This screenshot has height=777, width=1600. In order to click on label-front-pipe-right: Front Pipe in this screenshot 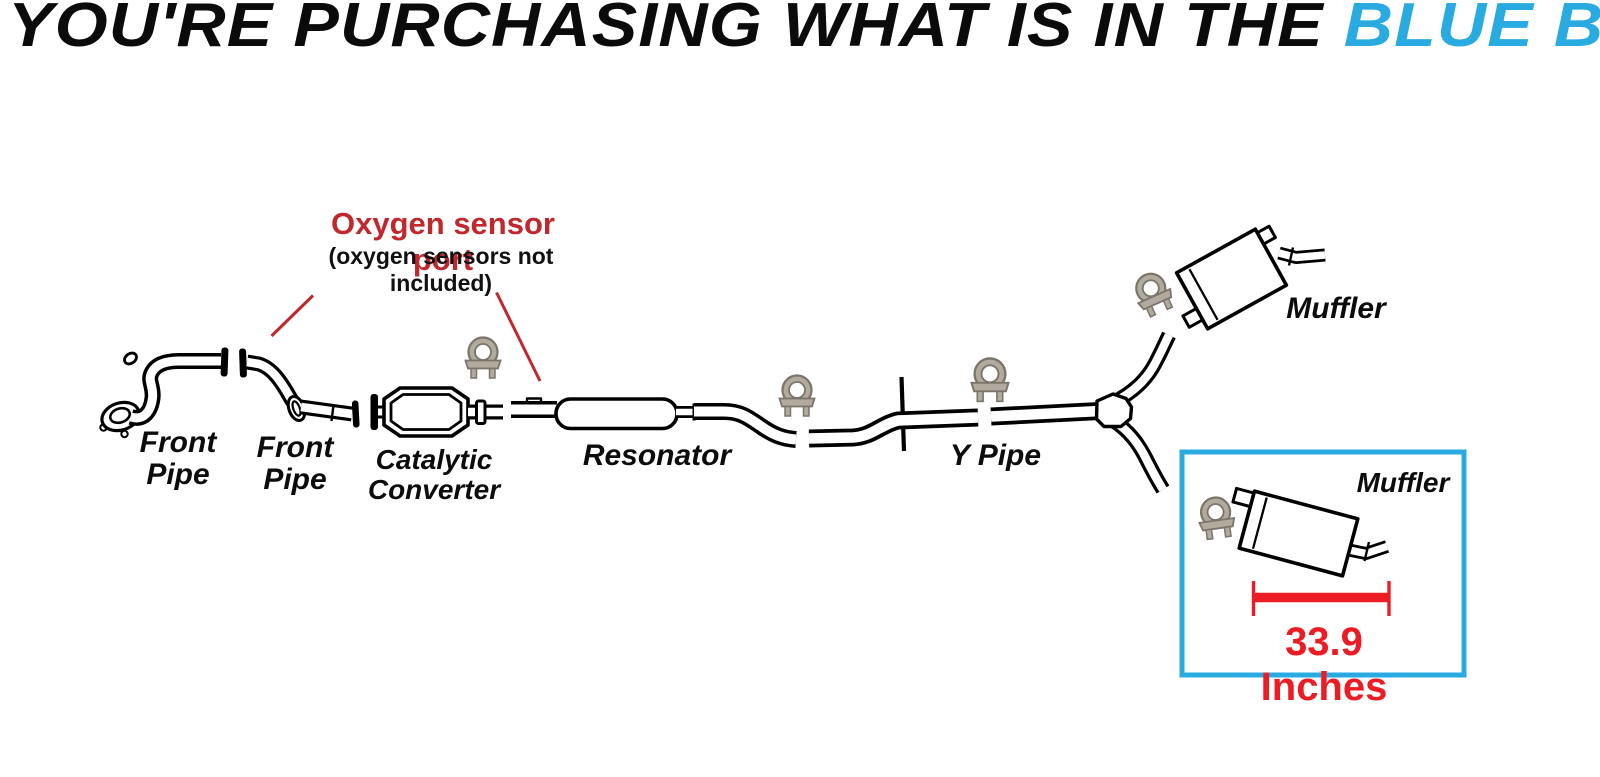, I will do `click(295, 464)`.